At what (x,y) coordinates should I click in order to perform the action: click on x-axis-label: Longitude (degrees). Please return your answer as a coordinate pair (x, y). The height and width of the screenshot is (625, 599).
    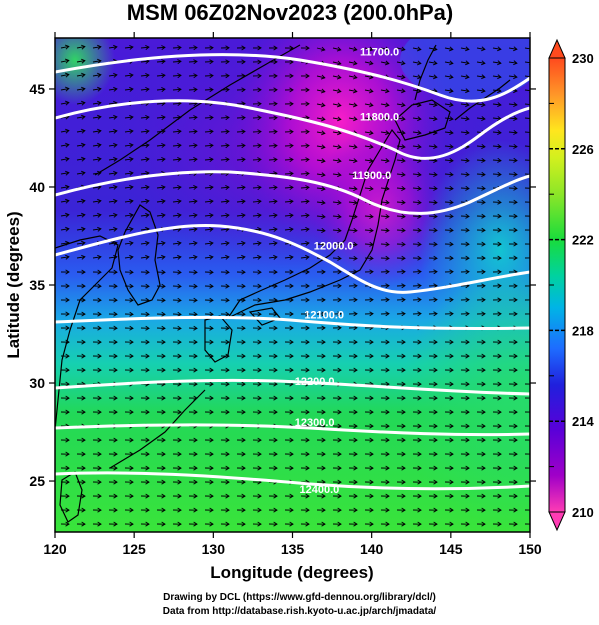
    Looking at the image, I should click on (291, 572).